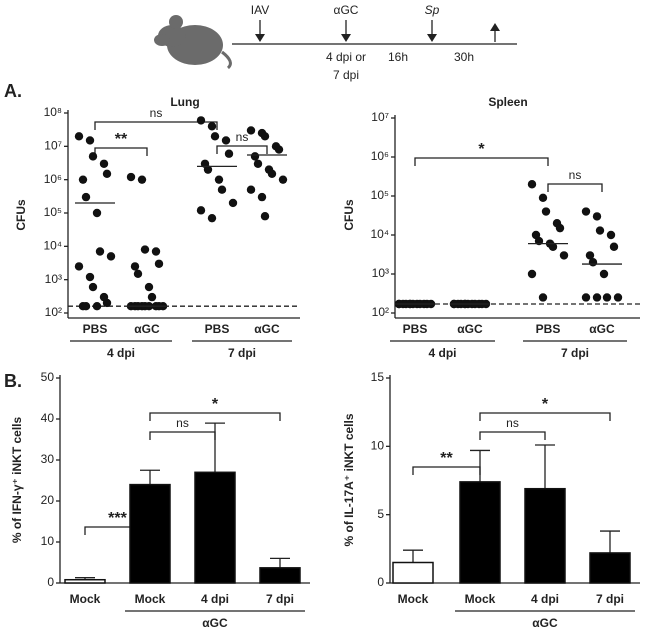 This screenshot has height=630, width=650. What do you see at coordinates (379, 234) in the screenshot?
I see `y-tick-label: 10⁴` at bounding box center [379, 234].